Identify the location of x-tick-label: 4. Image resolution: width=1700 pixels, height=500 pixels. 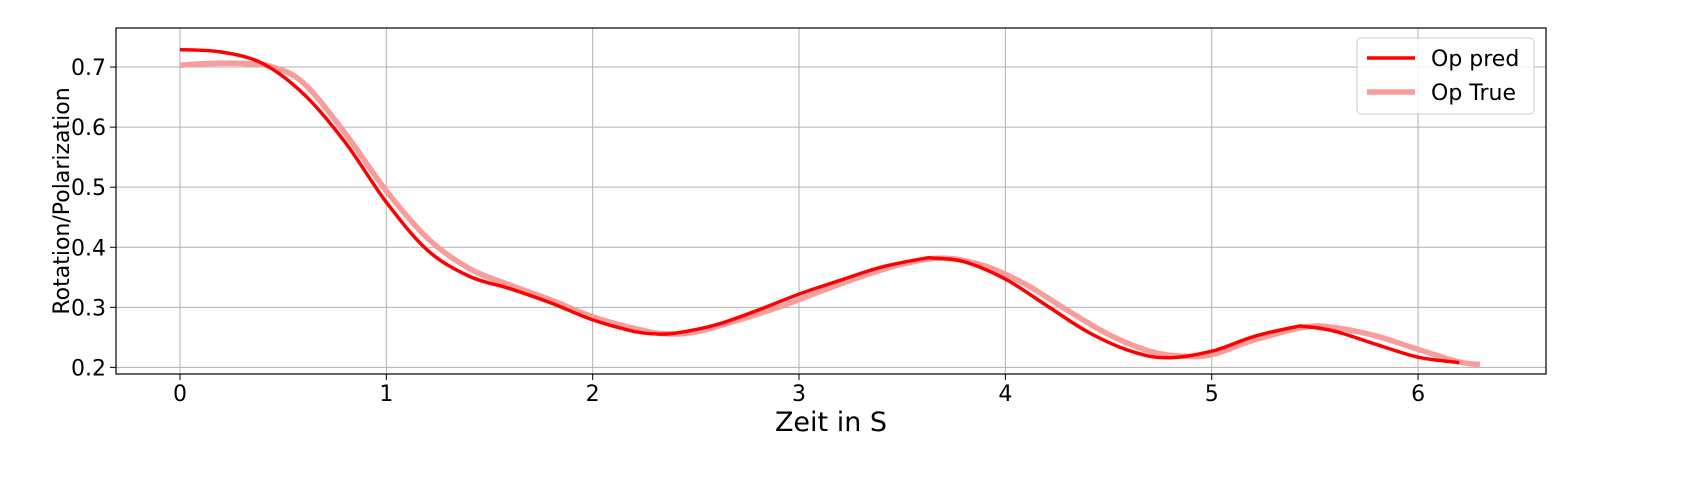
(1005, 394).